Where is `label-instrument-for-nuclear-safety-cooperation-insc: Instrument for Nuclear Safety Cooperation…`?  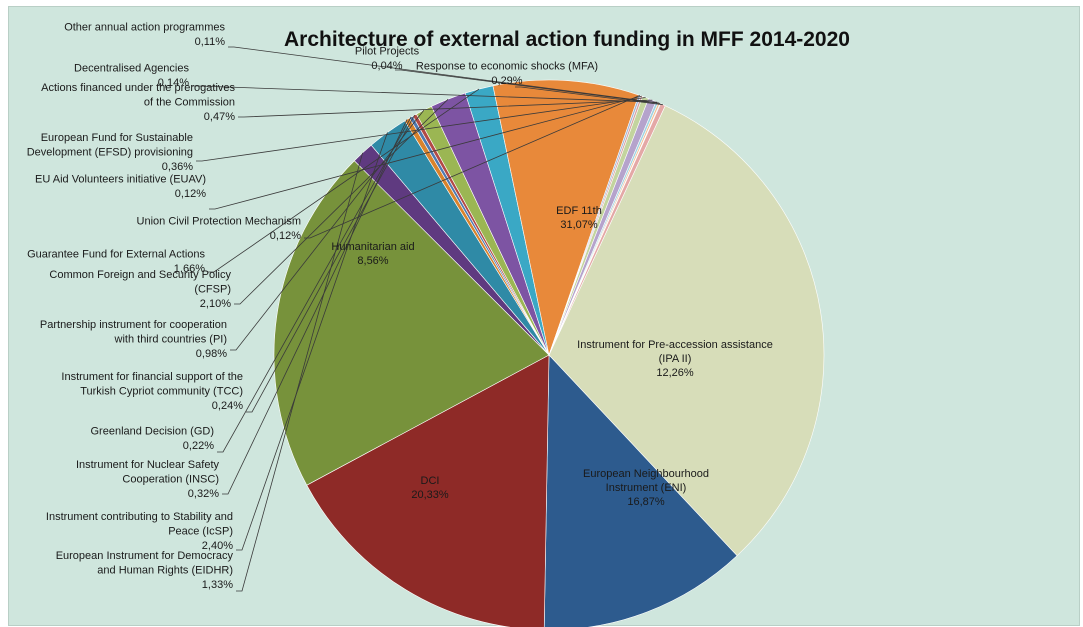 label-instrument-for-nuclear-safety-cooperation-insc: Instrument for Nuclear Safety Cooperation… is located at coordinates (148, 479).